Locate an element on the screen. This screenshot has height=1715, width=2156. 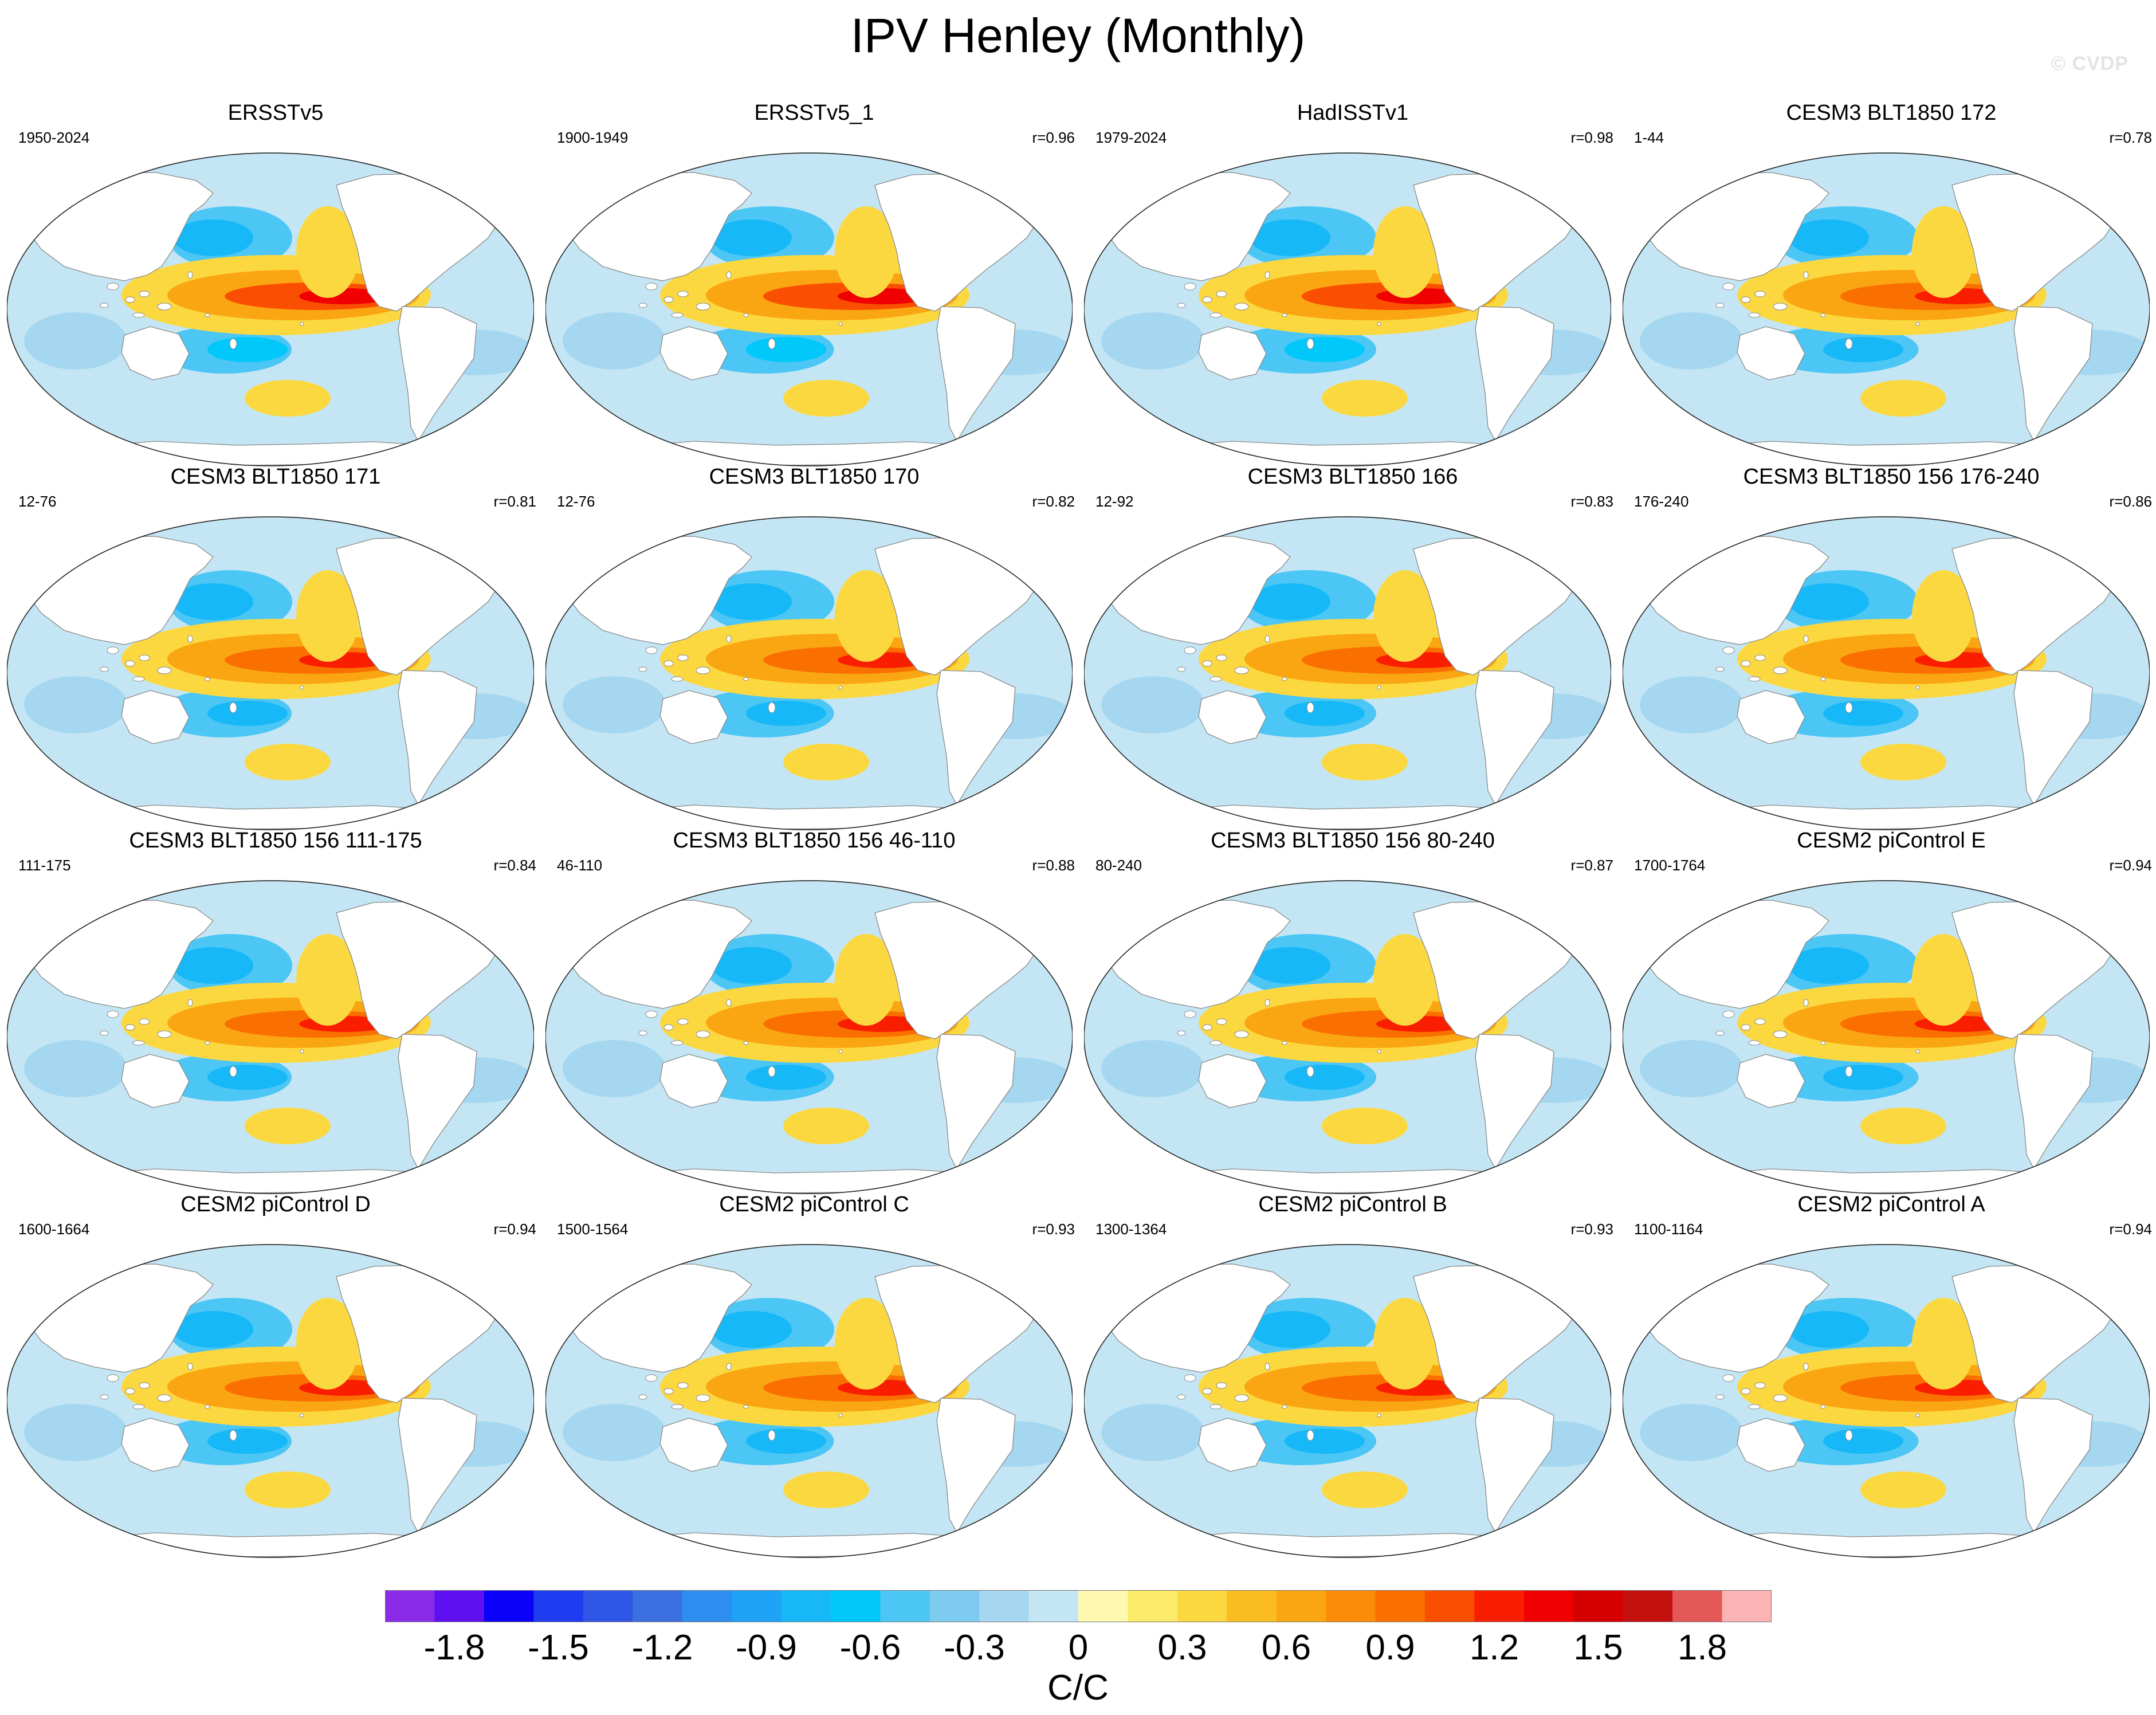
panel-period-label: 12-92 is located at coordinates (1114, 501).